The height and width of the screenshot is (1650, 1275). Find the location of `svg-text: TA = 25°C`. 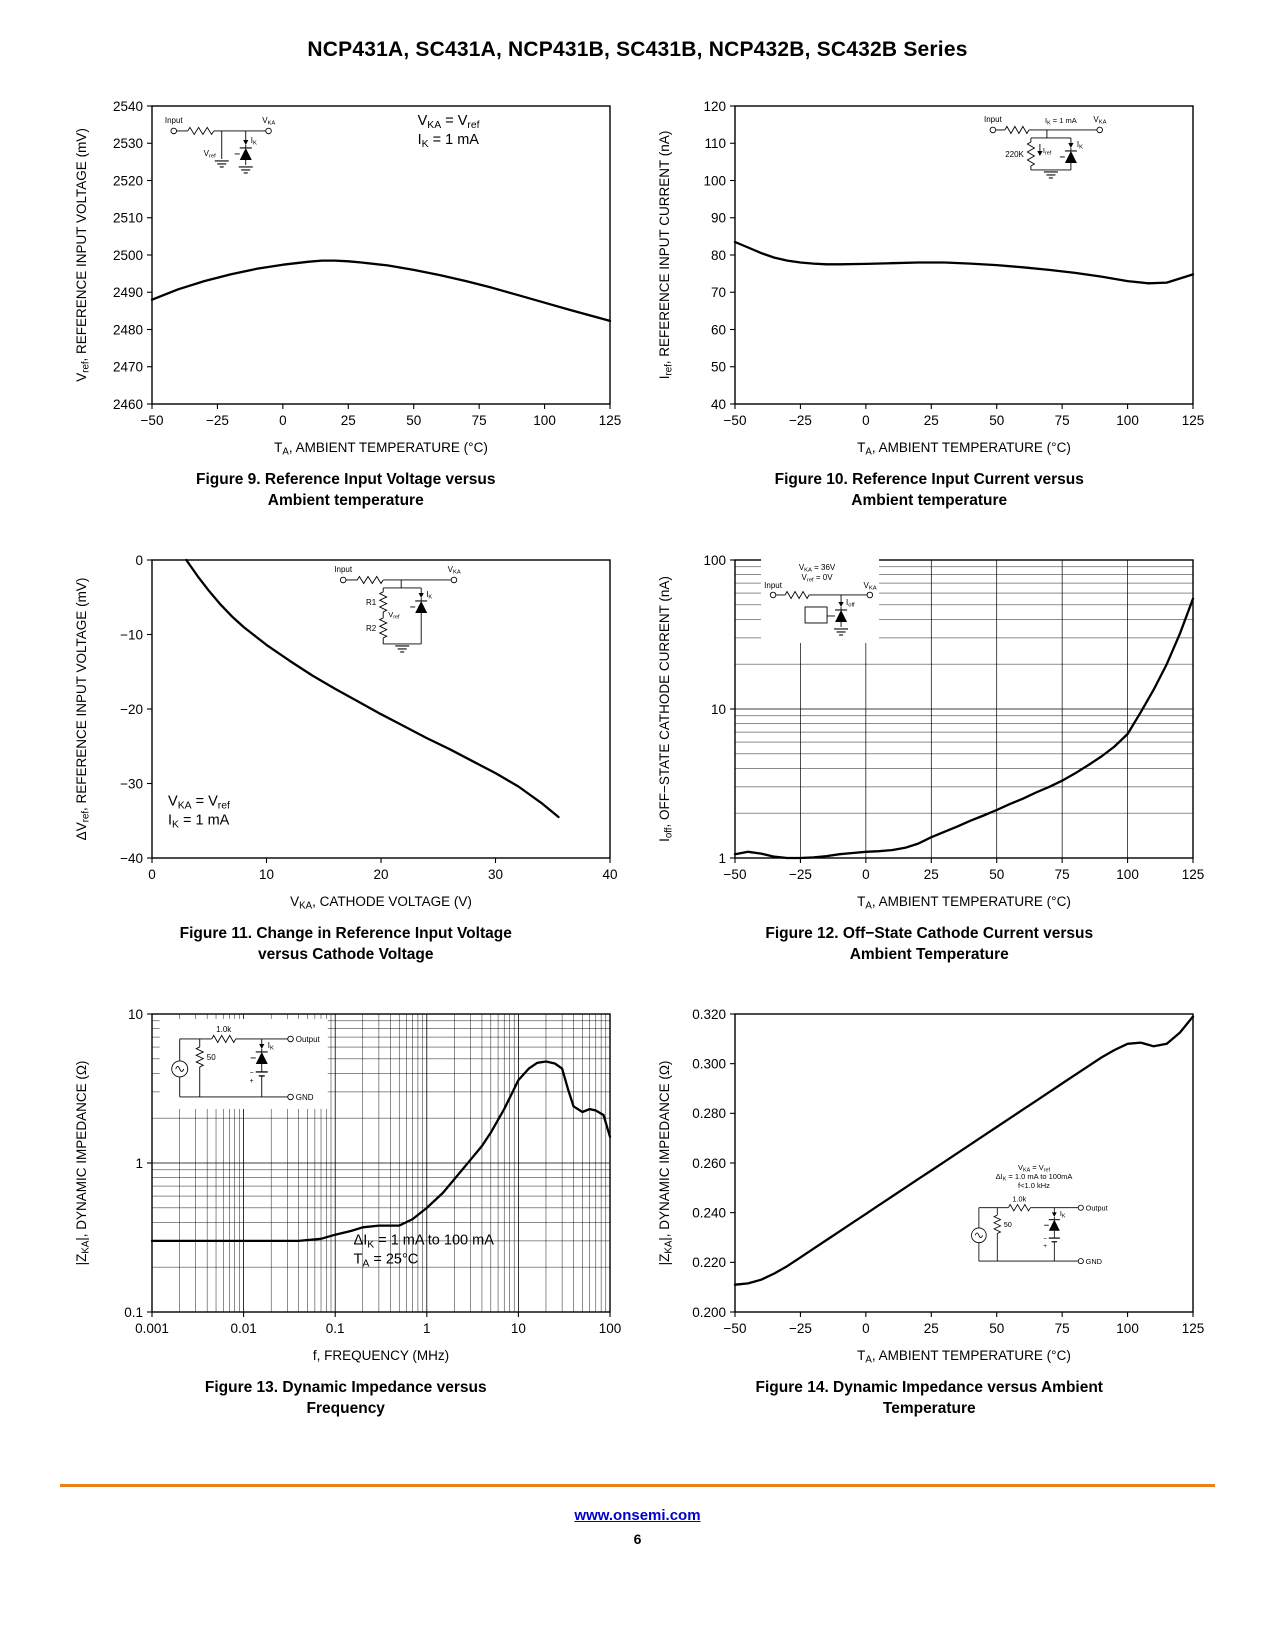

svg-text: TA = 25°C is located at coordinates (385, 1260).